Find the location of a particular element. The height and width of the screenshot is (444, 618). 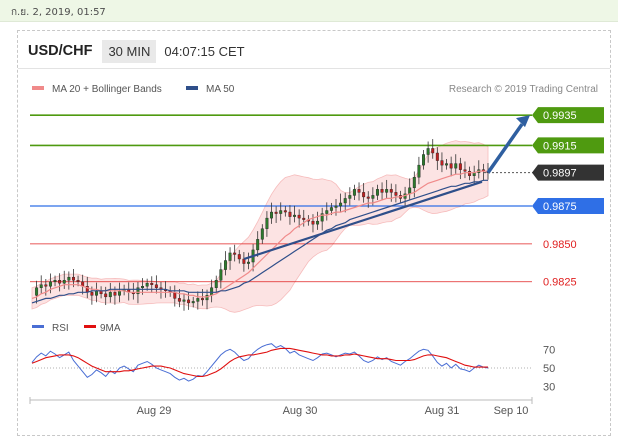

x-tick-label: Sep 10 is located at coordinates (511, 411).